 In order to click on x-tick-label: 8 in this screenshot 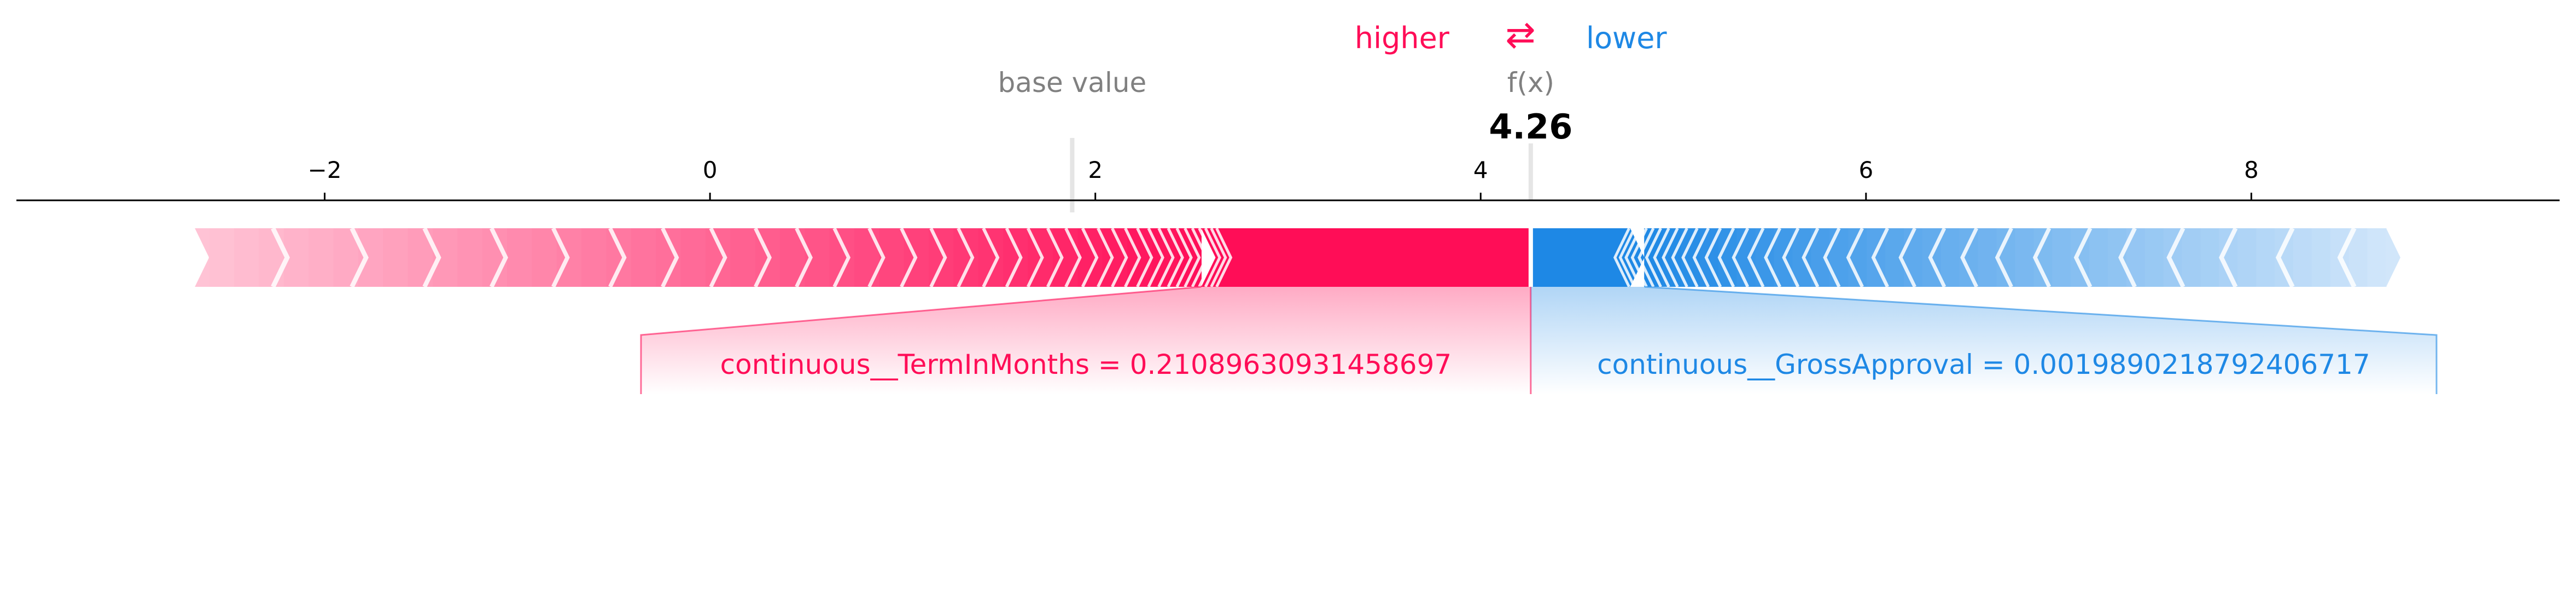, I will do `click(2251, 170)`.